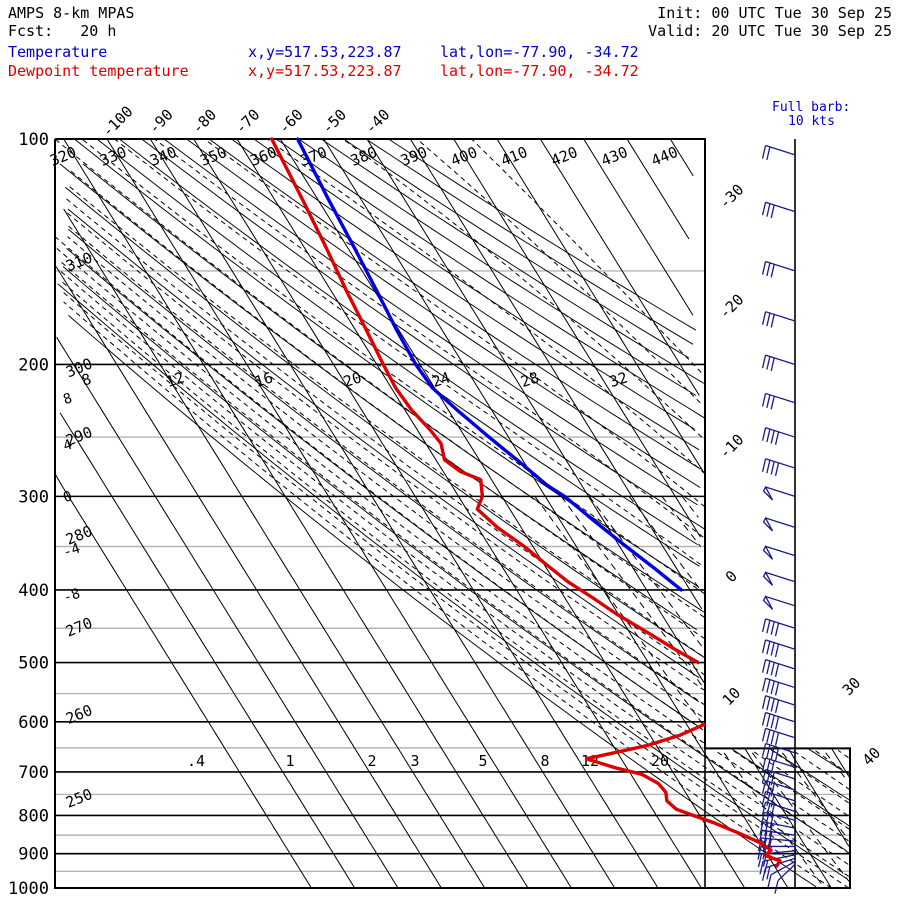 The height and width of the screenshot is (900, 900). Describe the element at coordinates (732, 447) in the screenshot. I see `svg-text: -10` at that location.